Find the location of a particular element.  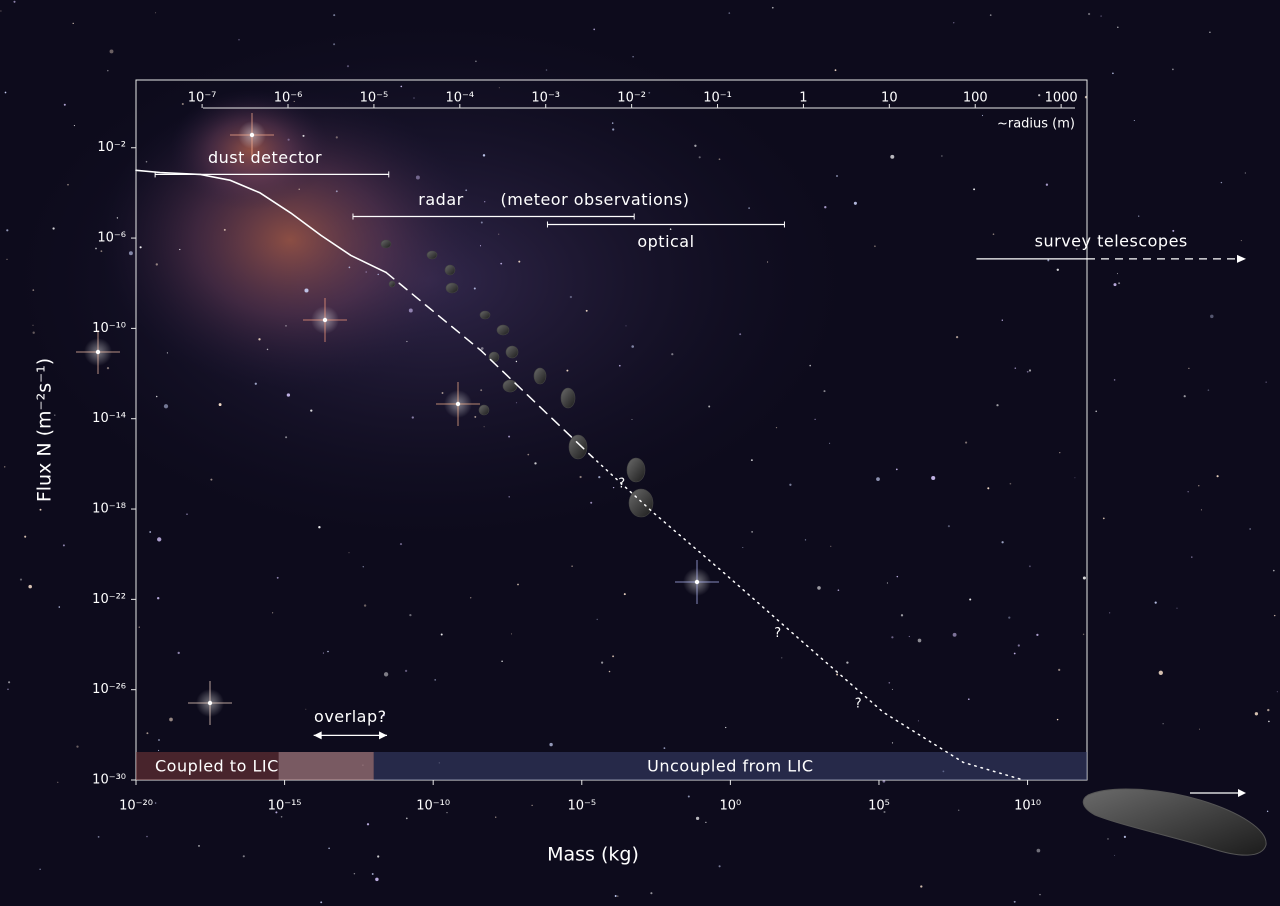

y-tick-label: 10⁻¹⁰ is located at coordinates (109, 328).